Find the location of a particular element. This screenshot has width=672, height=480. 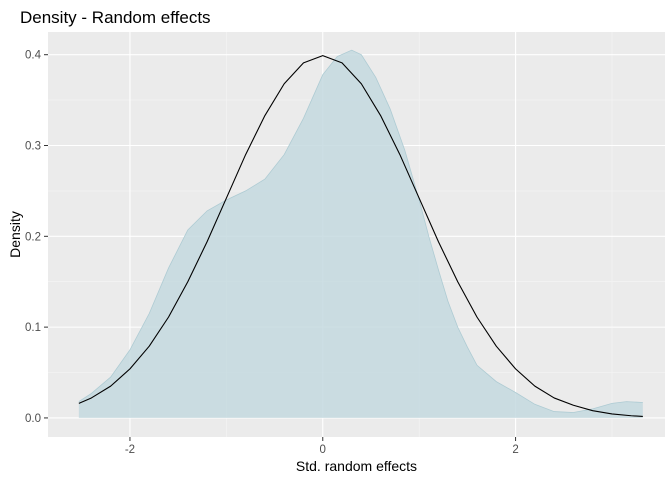

x-tick-label: 2 is located at coordinates (515, 450).